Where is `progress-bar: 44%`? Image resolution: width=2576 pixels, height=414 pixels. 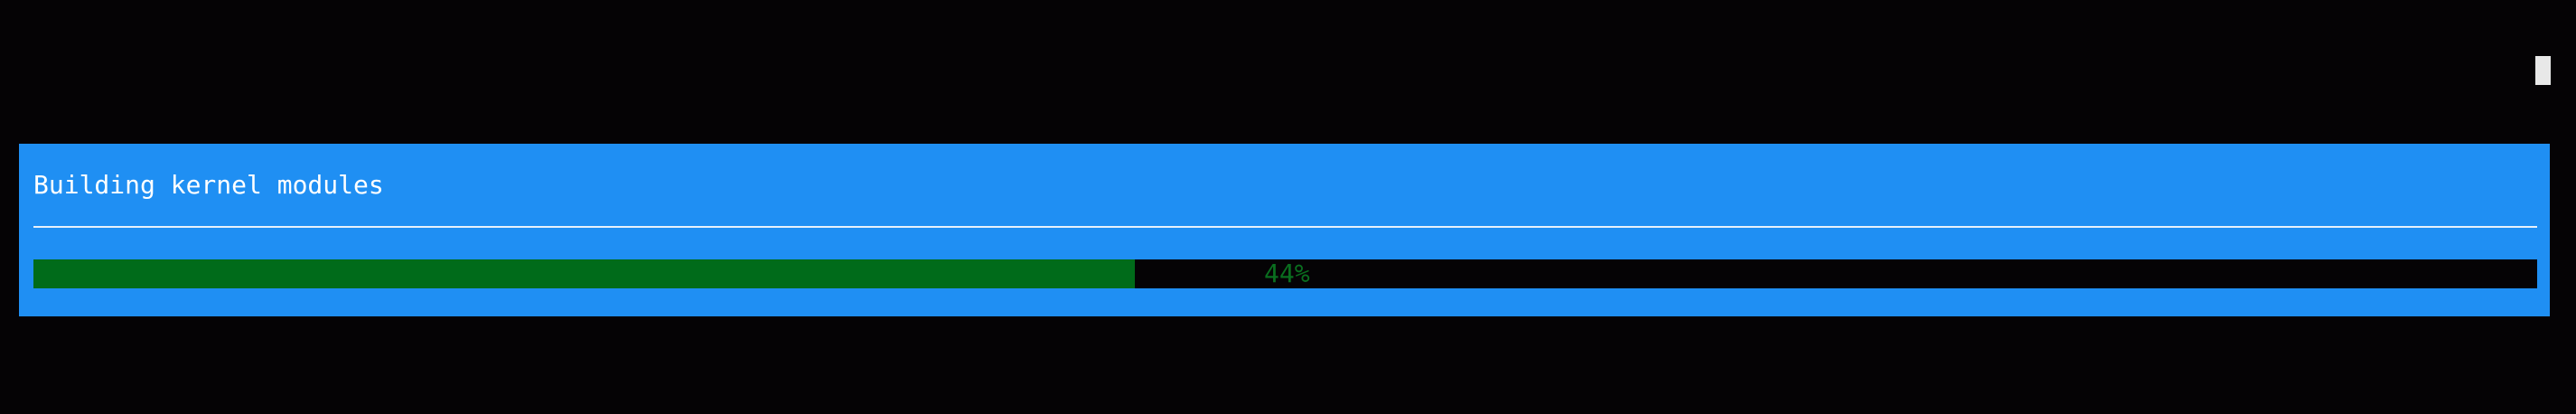
progress-bar: 44% is located at coordinates (1285, 274).